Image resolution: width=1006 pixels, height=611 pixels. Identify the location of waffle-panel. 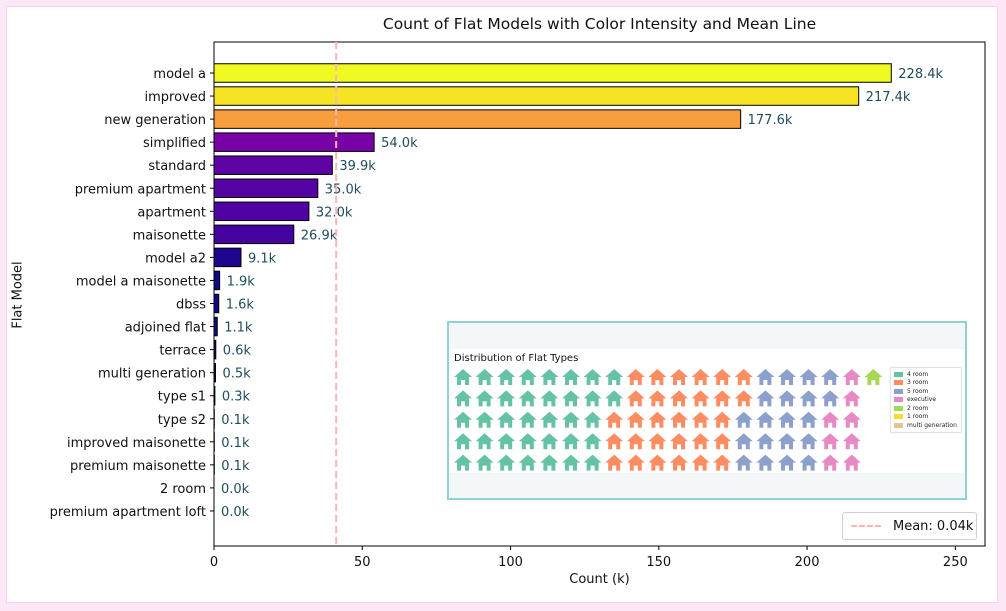
(707, 411).